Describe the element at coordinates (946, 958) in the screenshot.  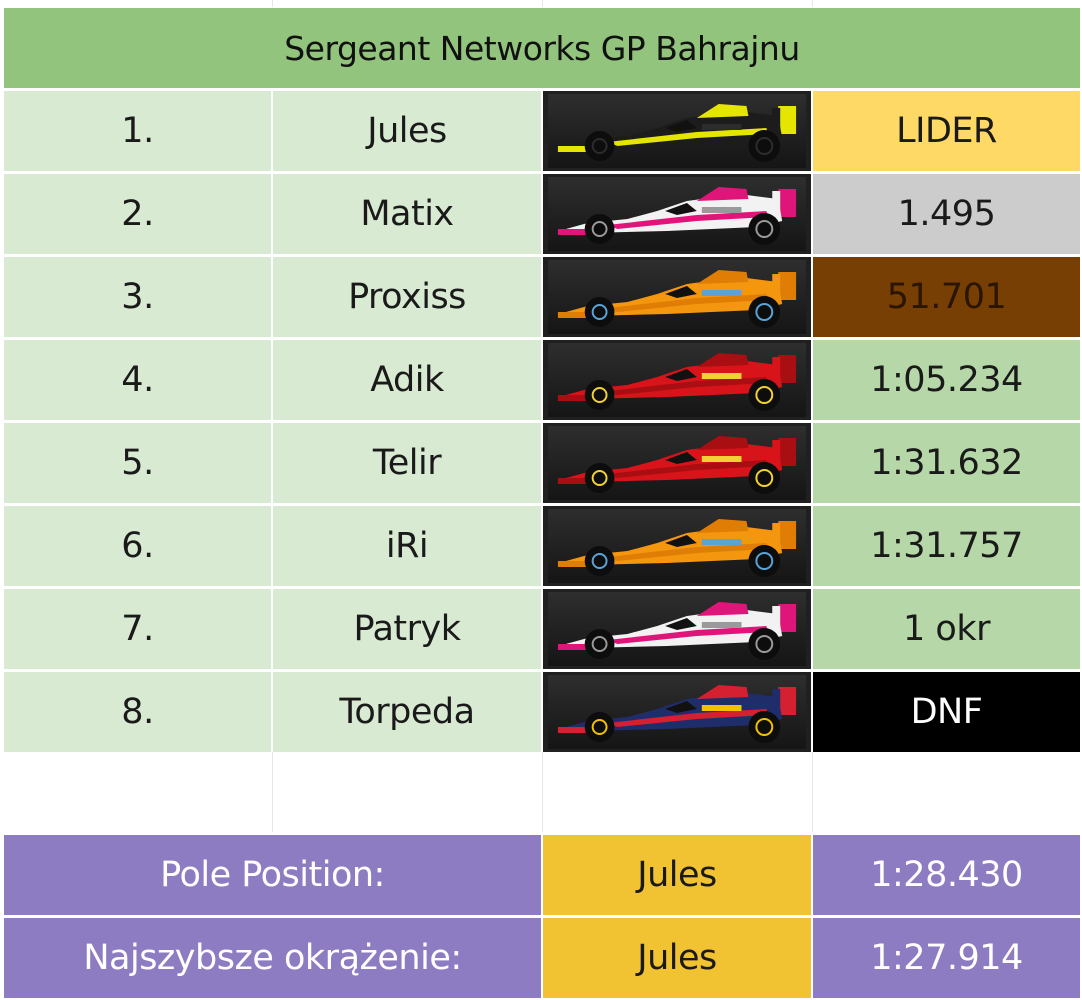
I see `fastest-lap-time: 1:27.914` at that location.